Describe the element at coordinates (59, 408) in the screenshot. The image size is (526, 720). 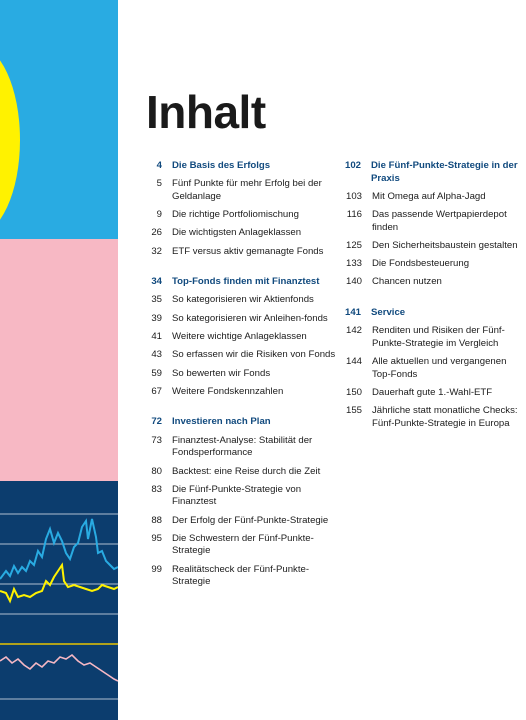
I see `pink-panel: 58` at that location.